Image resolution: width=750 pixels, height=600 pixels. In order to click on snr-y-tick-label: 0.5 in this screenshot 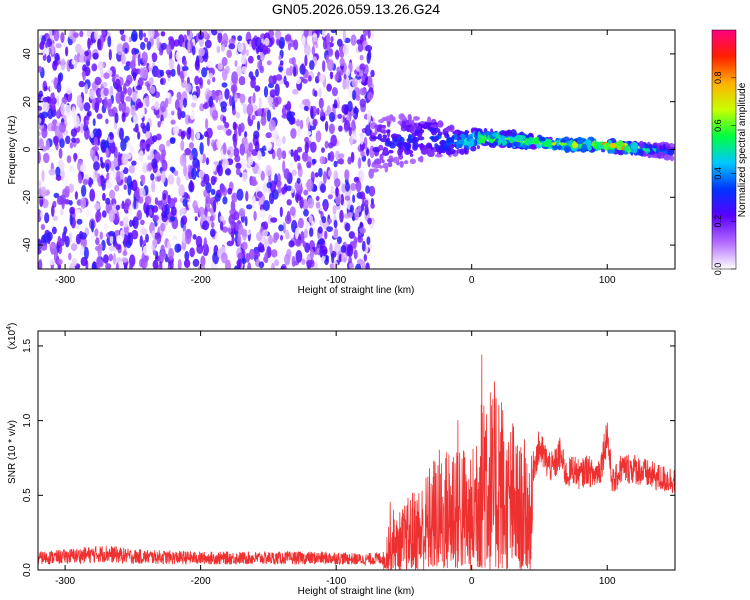, I will do `click(27, 495)`.